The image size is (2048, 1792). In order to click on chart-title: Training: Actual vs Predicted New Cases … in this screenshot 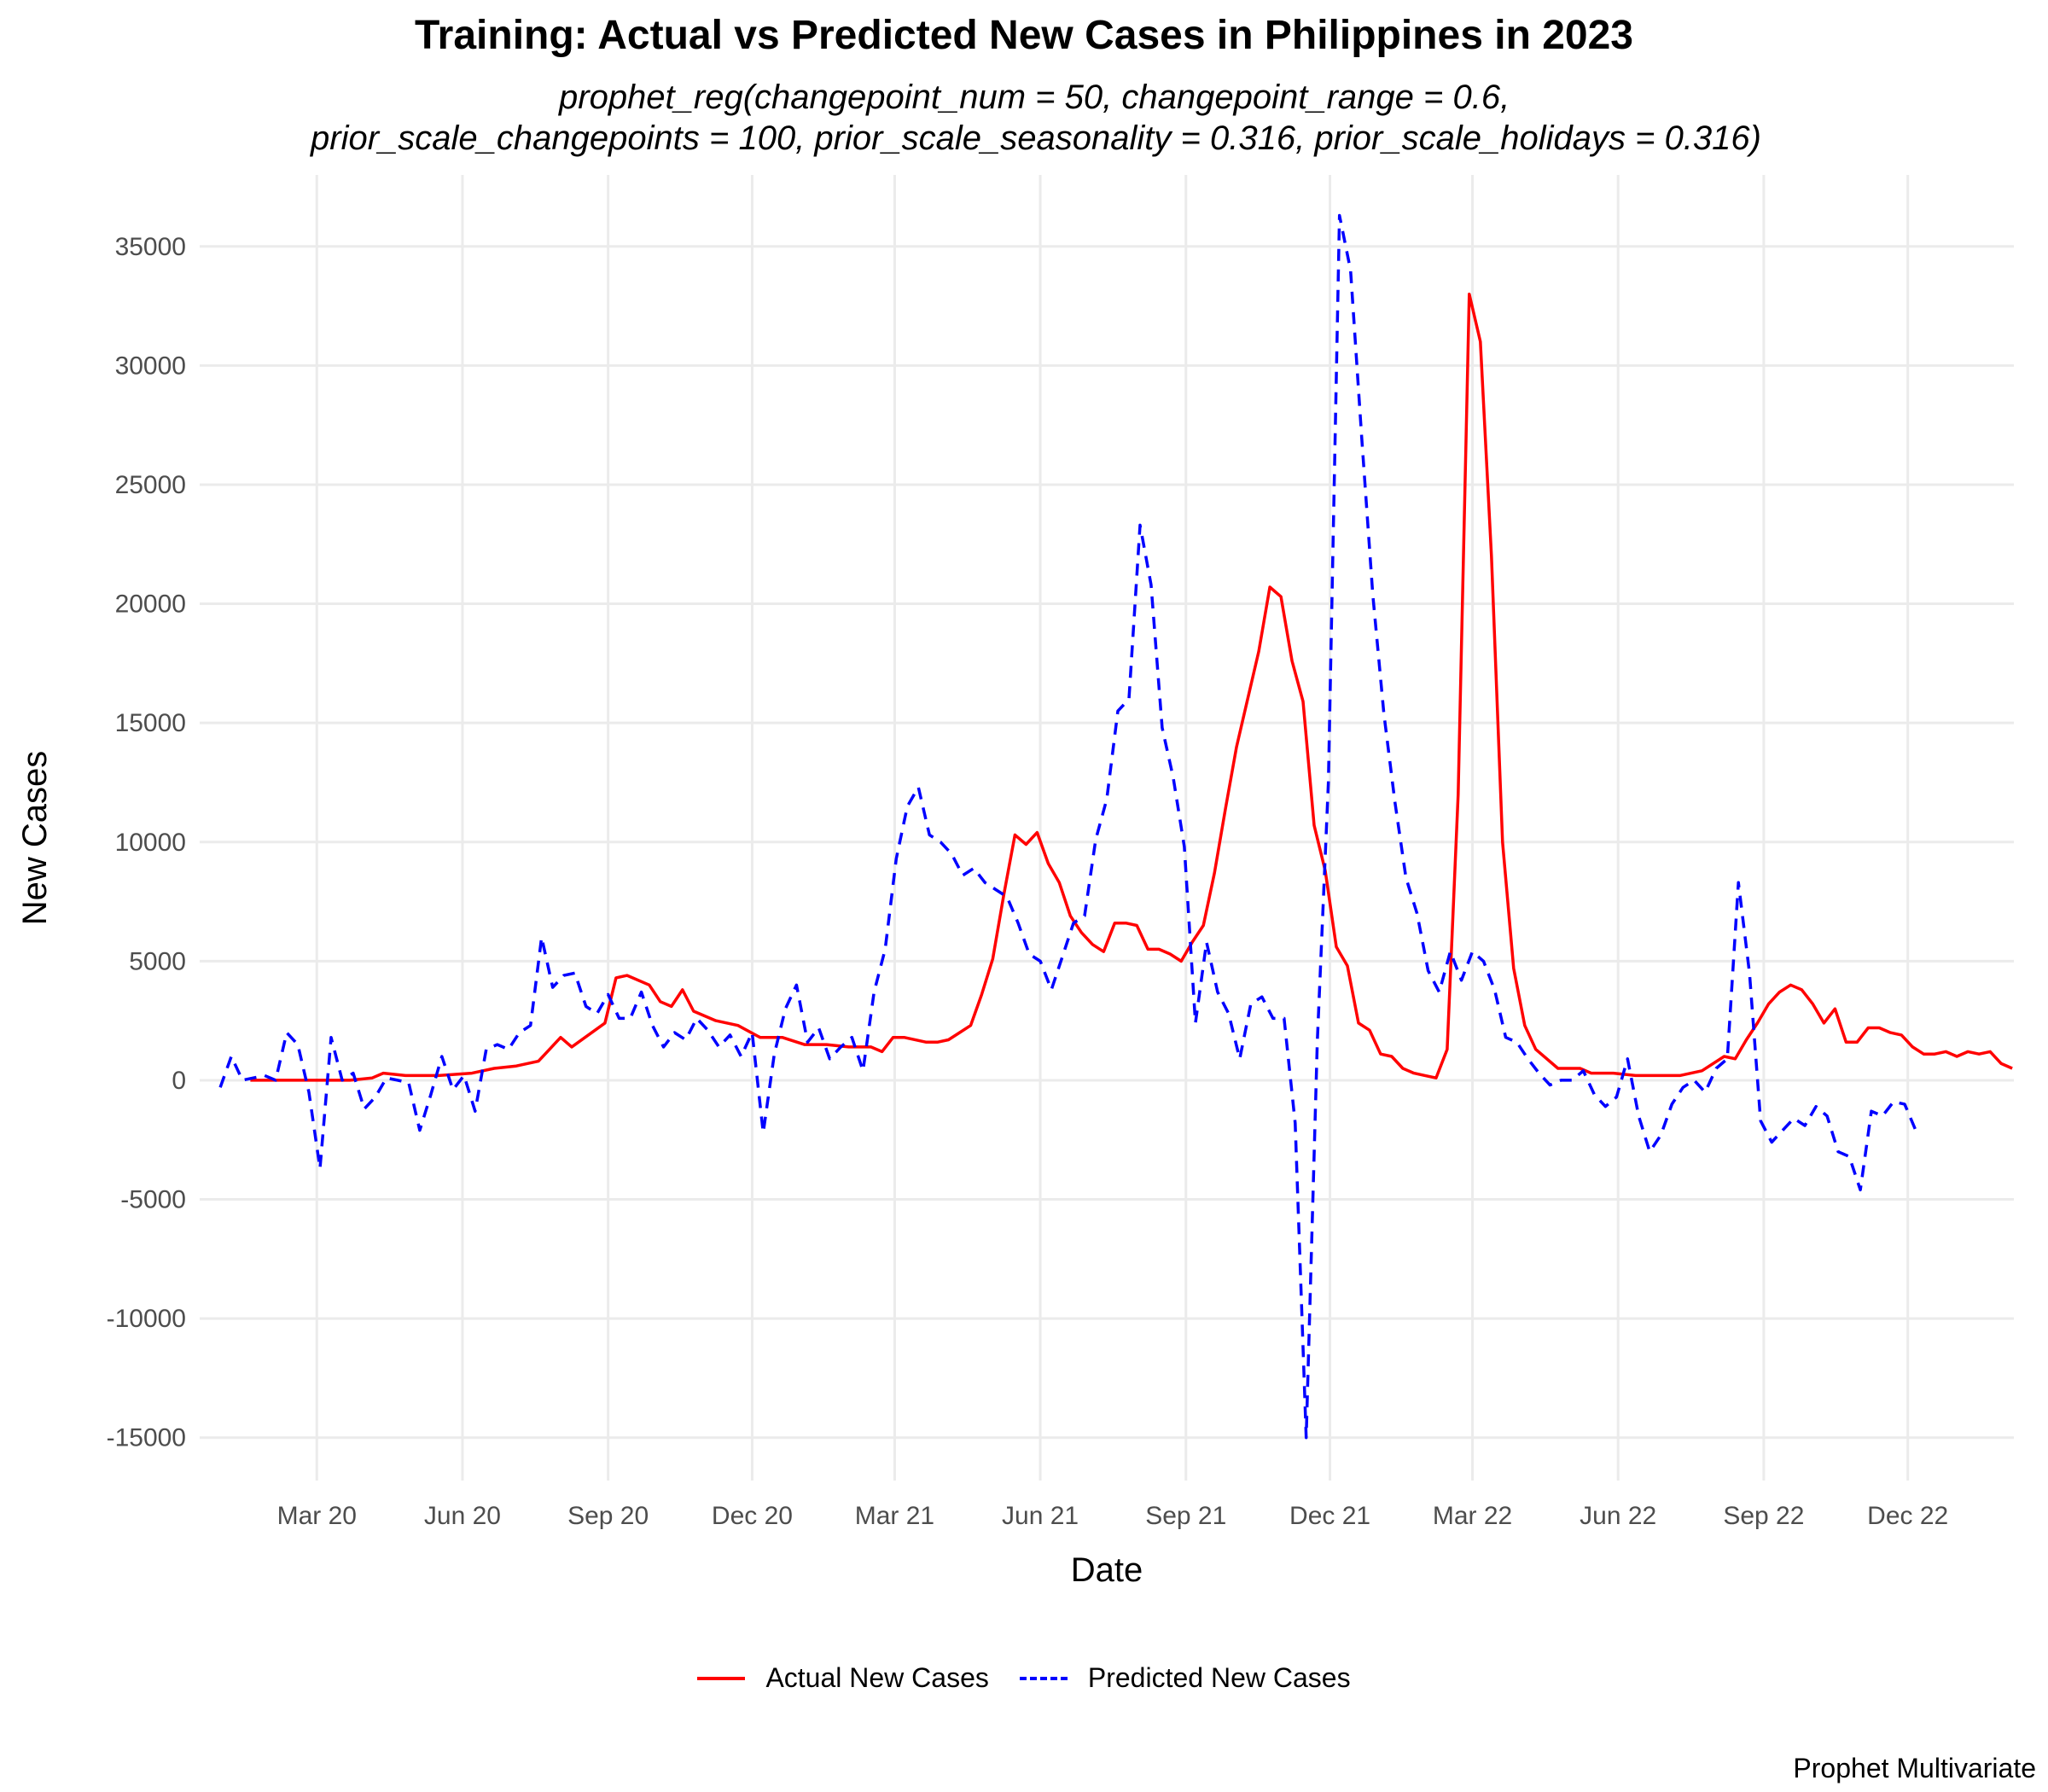, I will do `click(1024, 35)`.